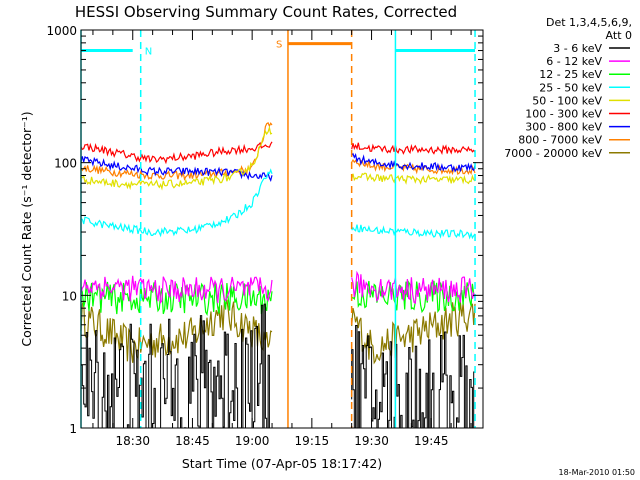 Image resolution: width=640 pixels, height=480 pixels. What do you see at coordinates (312, 441) in the screenshot?
I see `x-tick-label-4: 19:15` at bounding box center [312, 441].